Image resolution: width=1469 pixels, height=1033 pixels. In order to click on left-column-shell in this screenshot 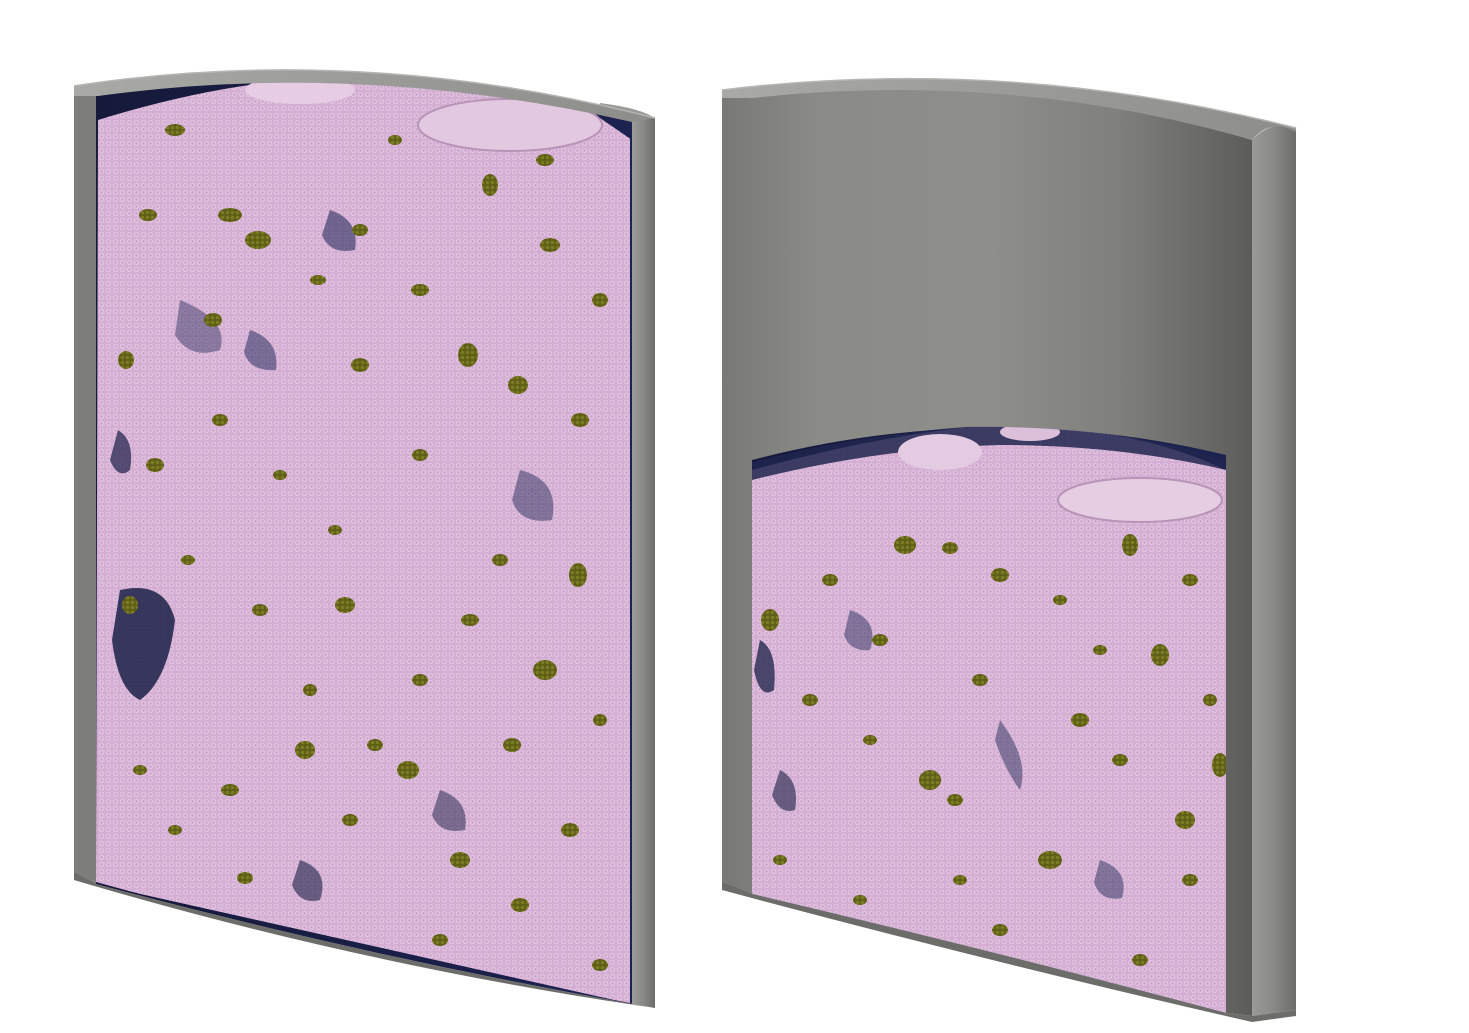, I will do `click(643, 560)`.